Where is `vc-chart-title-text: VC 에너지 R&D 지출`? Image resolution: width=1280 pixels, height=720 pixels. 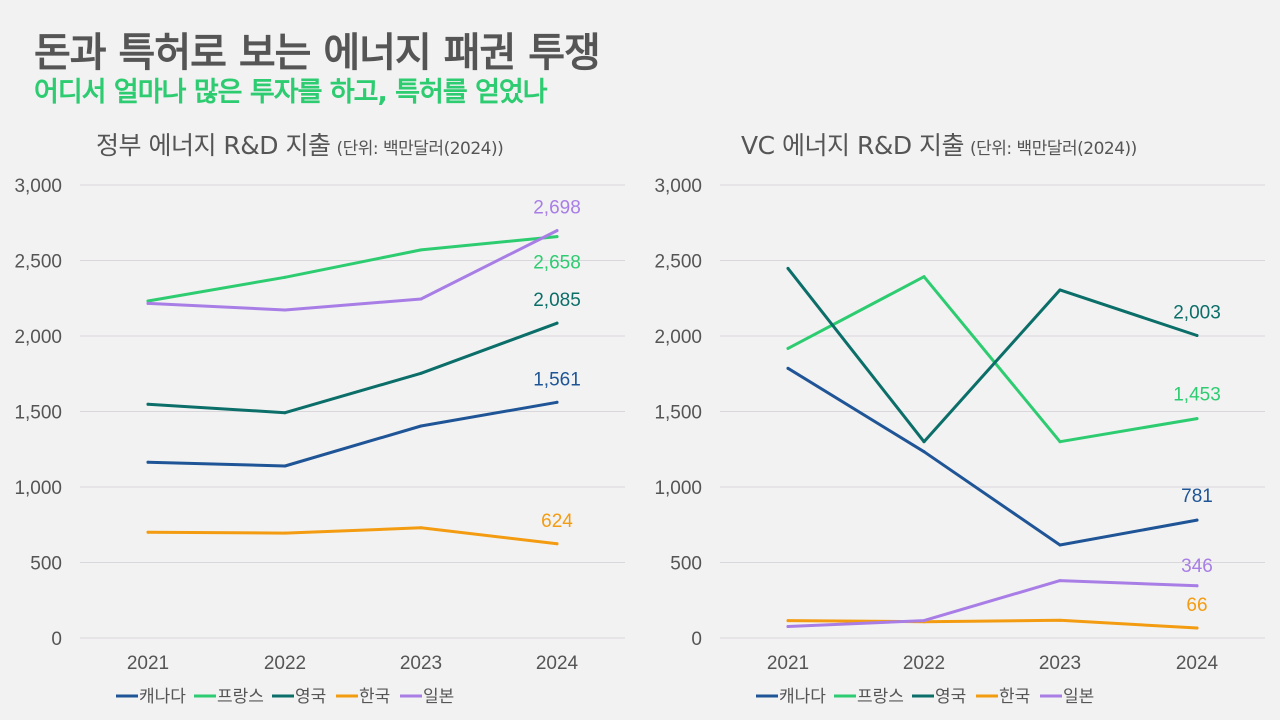
vc-chart-title-text: VC 에너지 R&D 지출 is located at coordinates (853, 145).